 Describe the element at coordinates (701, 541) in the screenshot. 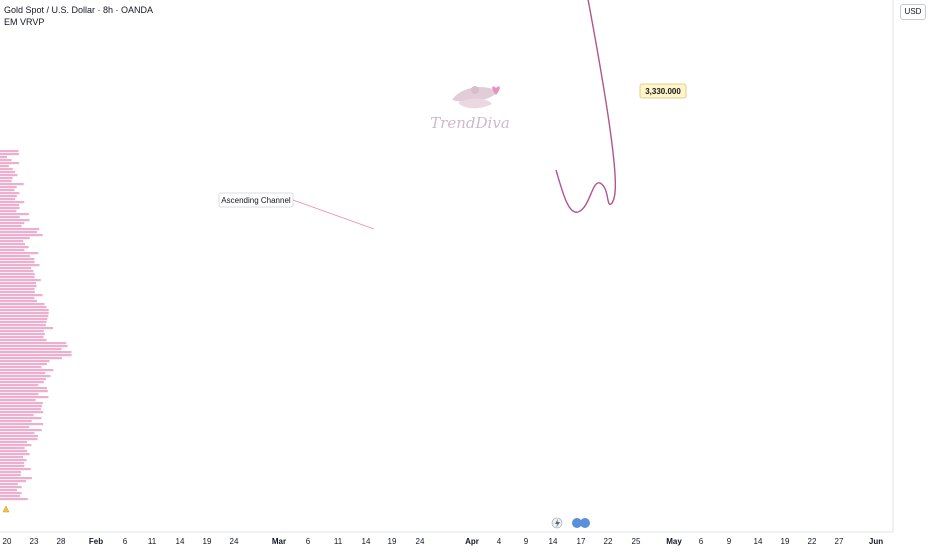

I see `date-tick-label: 6` at that location.